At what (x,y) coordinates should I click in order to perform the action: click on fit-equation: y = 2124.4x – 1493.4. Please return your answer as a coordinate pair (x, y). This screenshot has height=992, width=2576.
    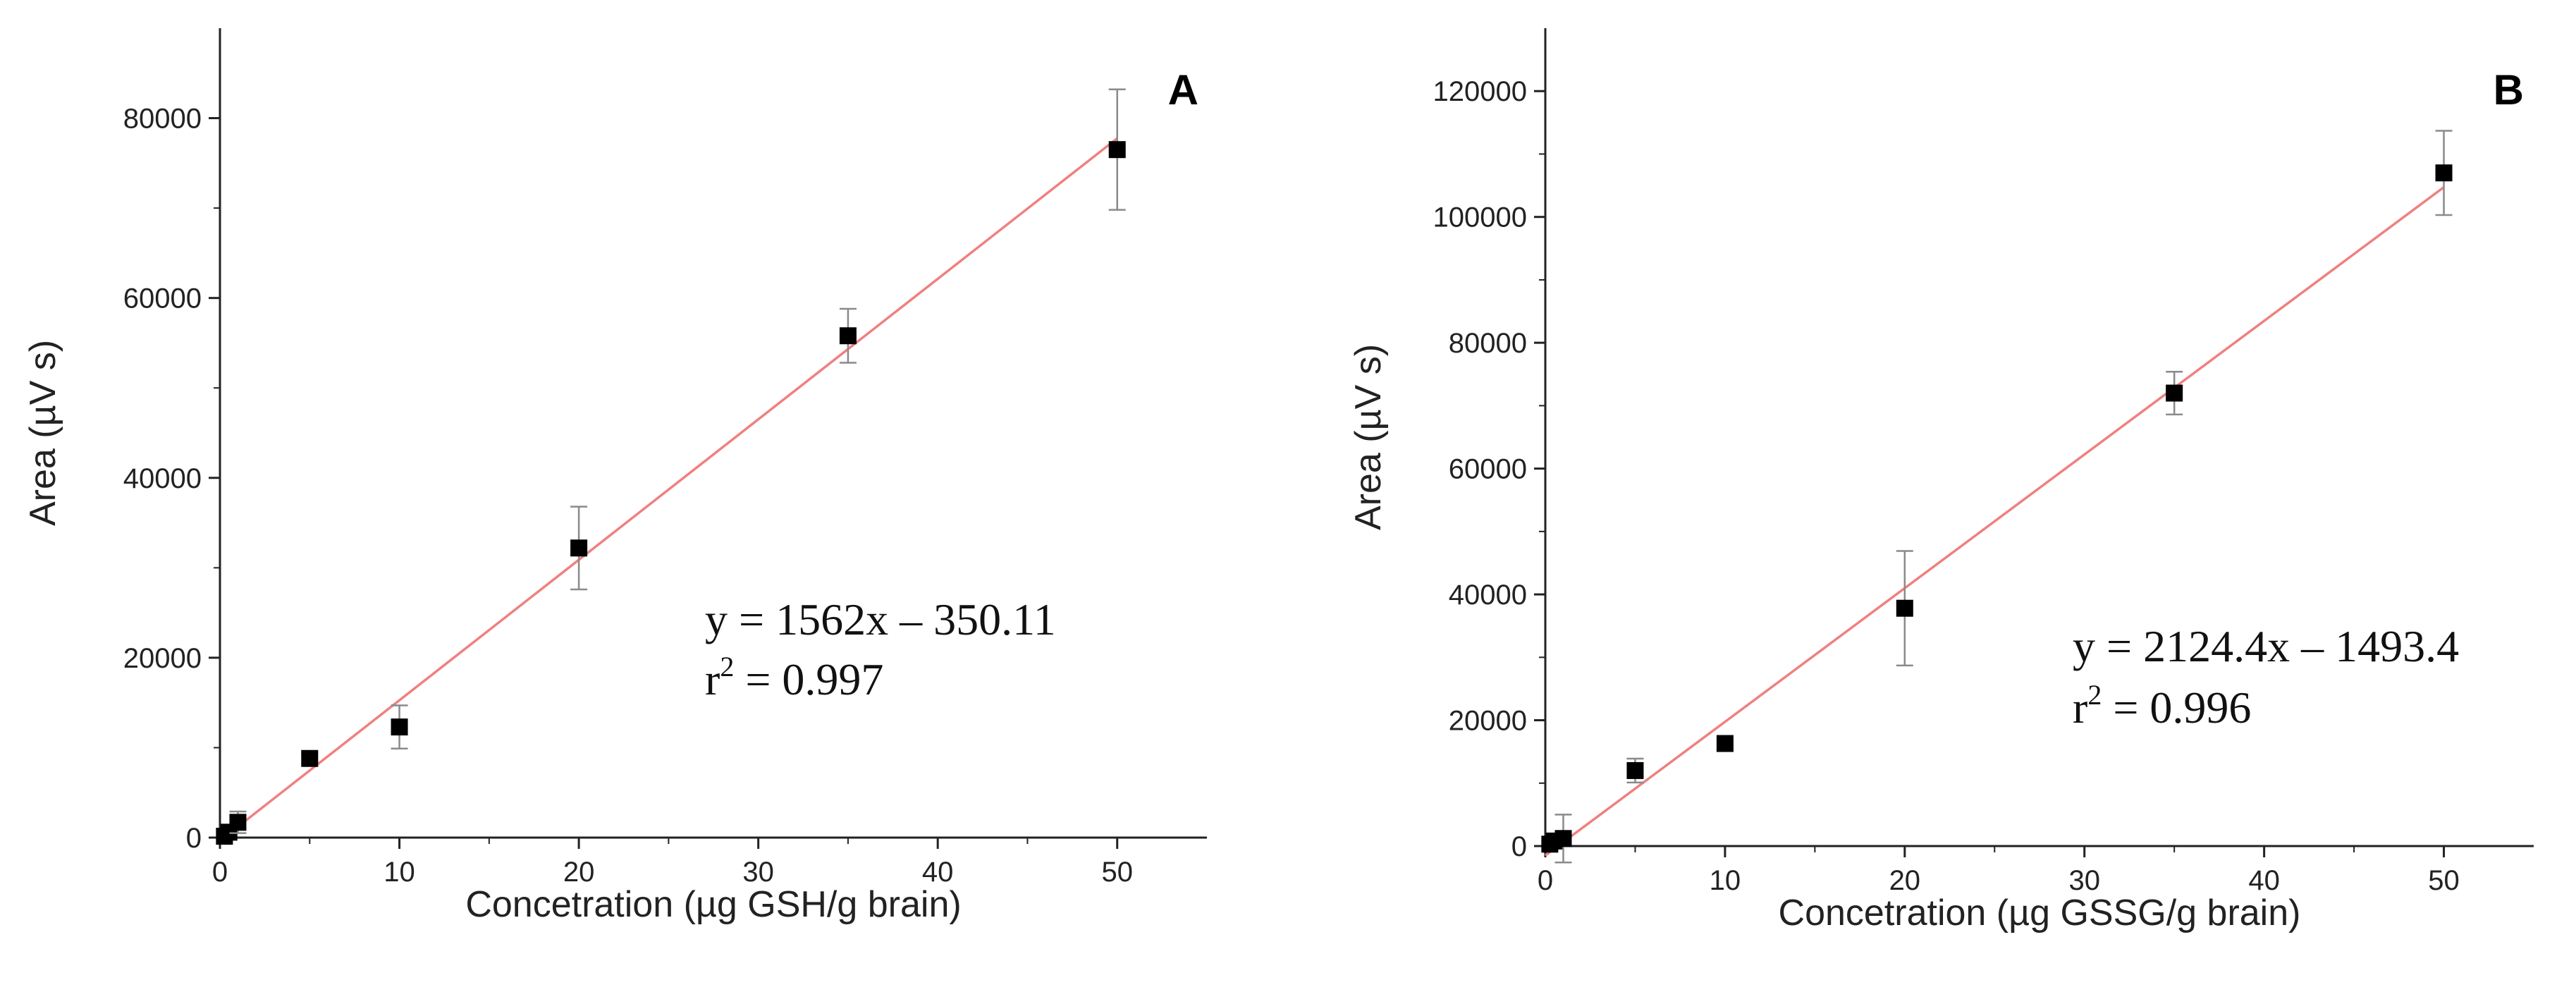
    Looking at the image, I should click on (2266, 646).